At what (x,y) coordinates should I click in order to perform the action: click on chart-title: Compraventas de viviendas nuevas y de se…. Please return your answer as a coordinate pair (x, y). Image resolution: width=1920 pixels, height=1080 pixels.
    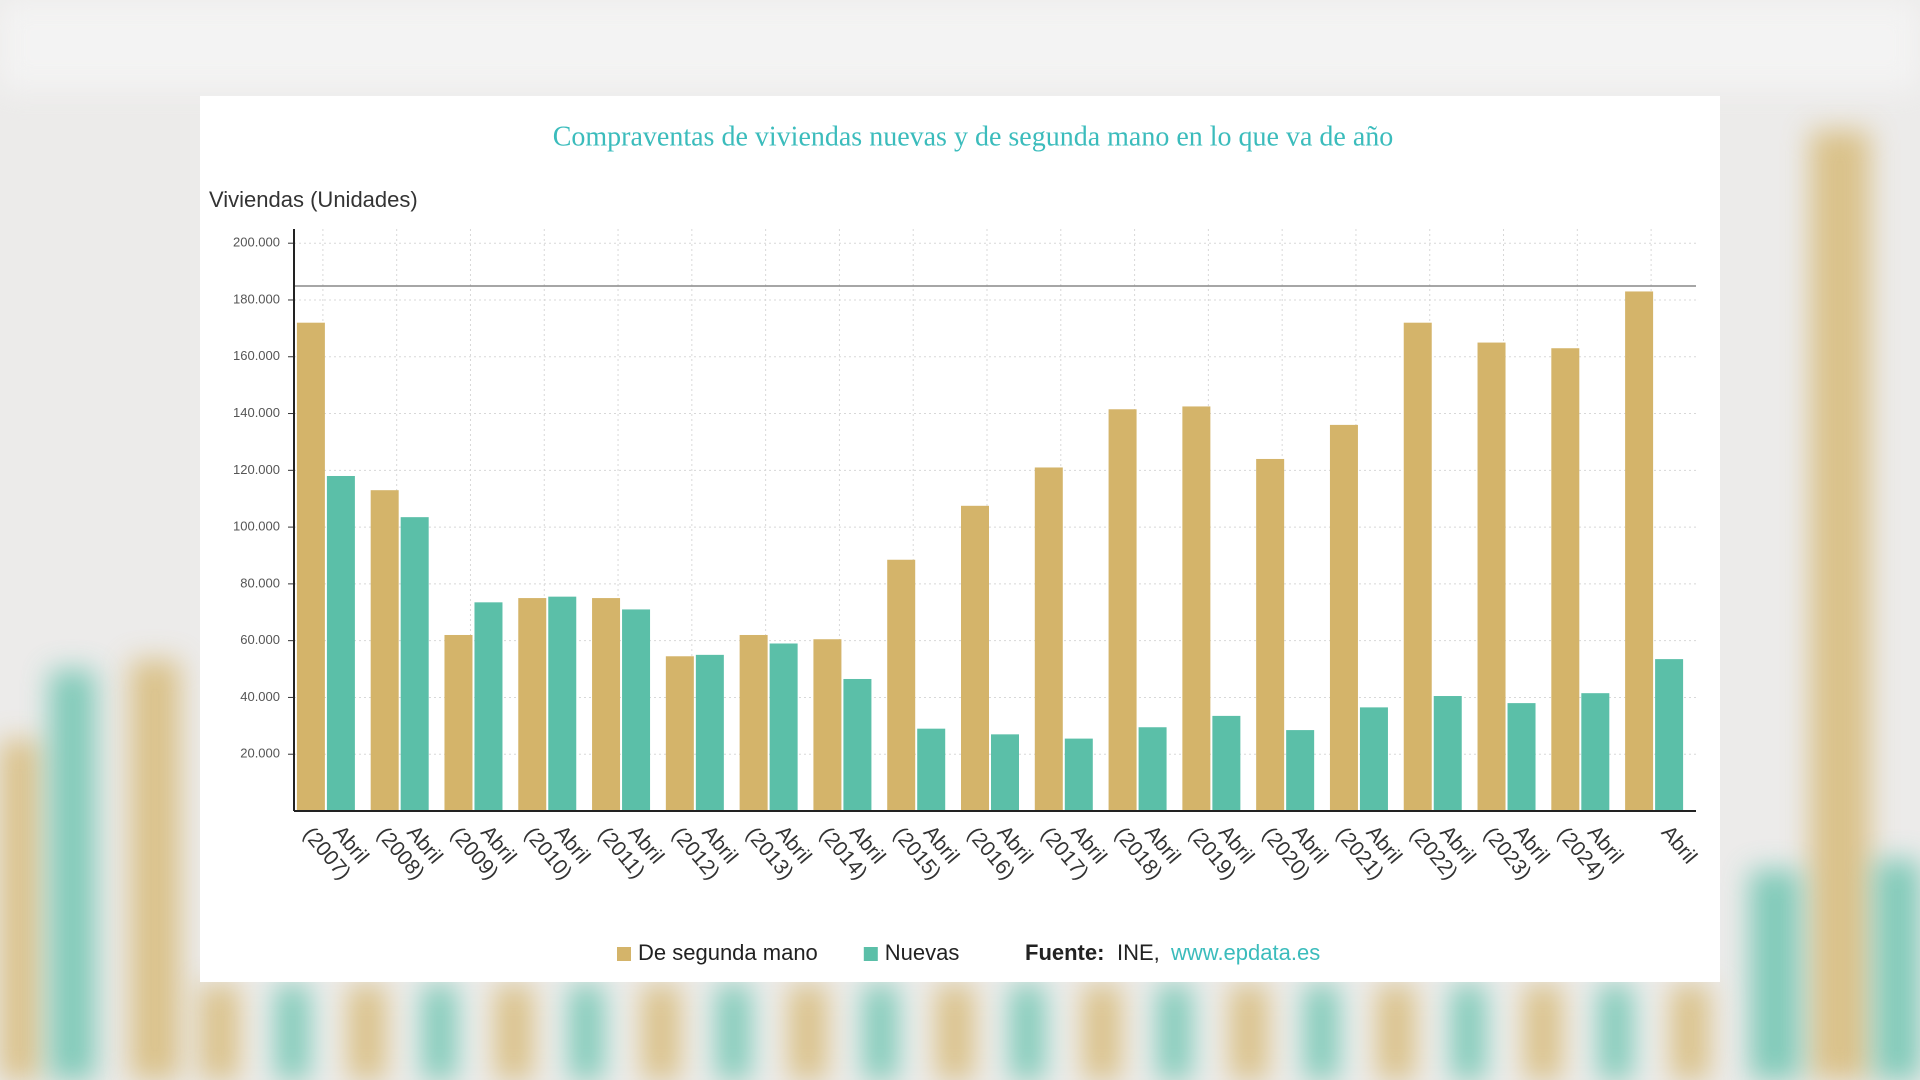
    Looking at the image, I should click on (973, 136).